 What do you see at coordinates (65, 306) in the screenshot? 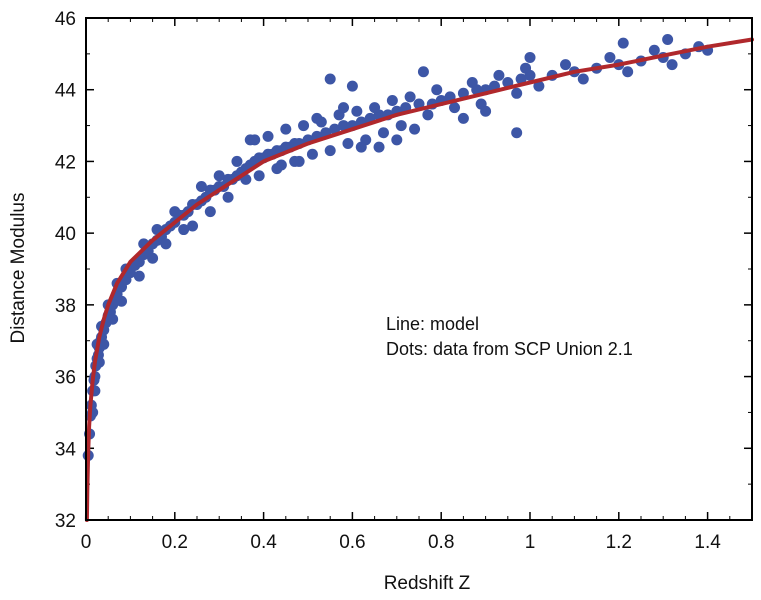
I see `y-tick-label: 38` at bounding box center [65, 306].